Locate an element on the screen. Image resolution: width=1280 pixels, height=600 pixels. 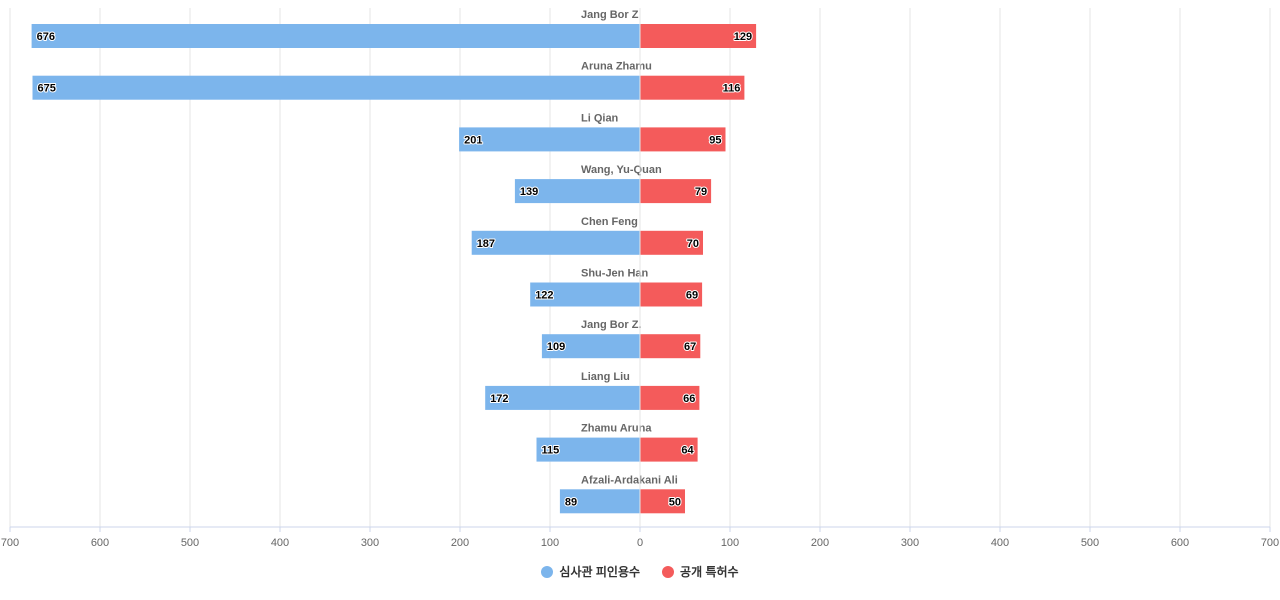
x-tick-label: 0 is located at coordinates (640, 543).